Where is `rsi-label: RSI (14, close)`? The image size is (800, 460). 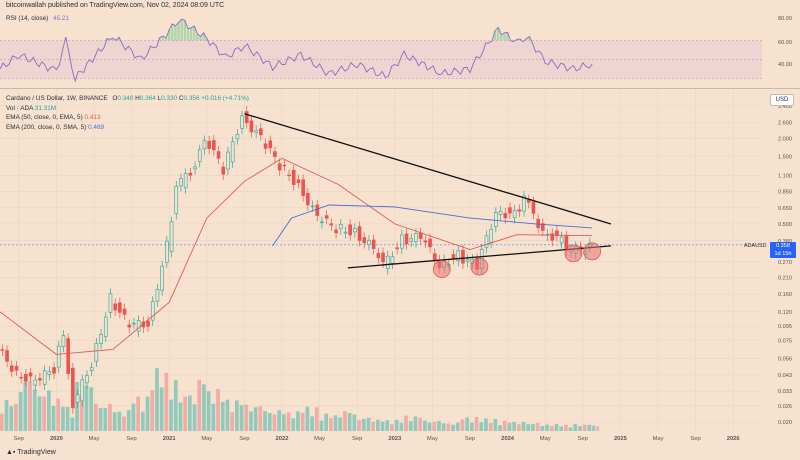 rsi-label: RSI (14, close) is located at coordinates (27, 18).